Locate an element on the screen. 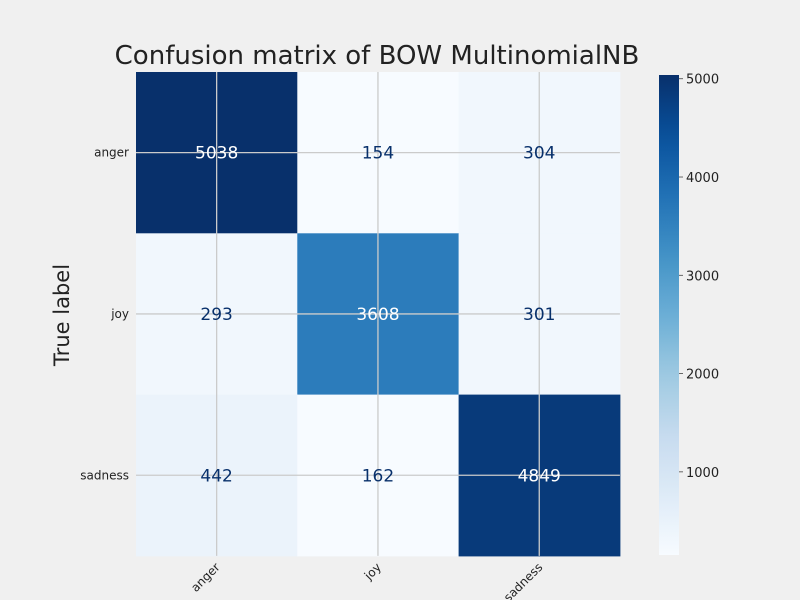  cell-value-label: 442 is located at coordinates (216, 476).